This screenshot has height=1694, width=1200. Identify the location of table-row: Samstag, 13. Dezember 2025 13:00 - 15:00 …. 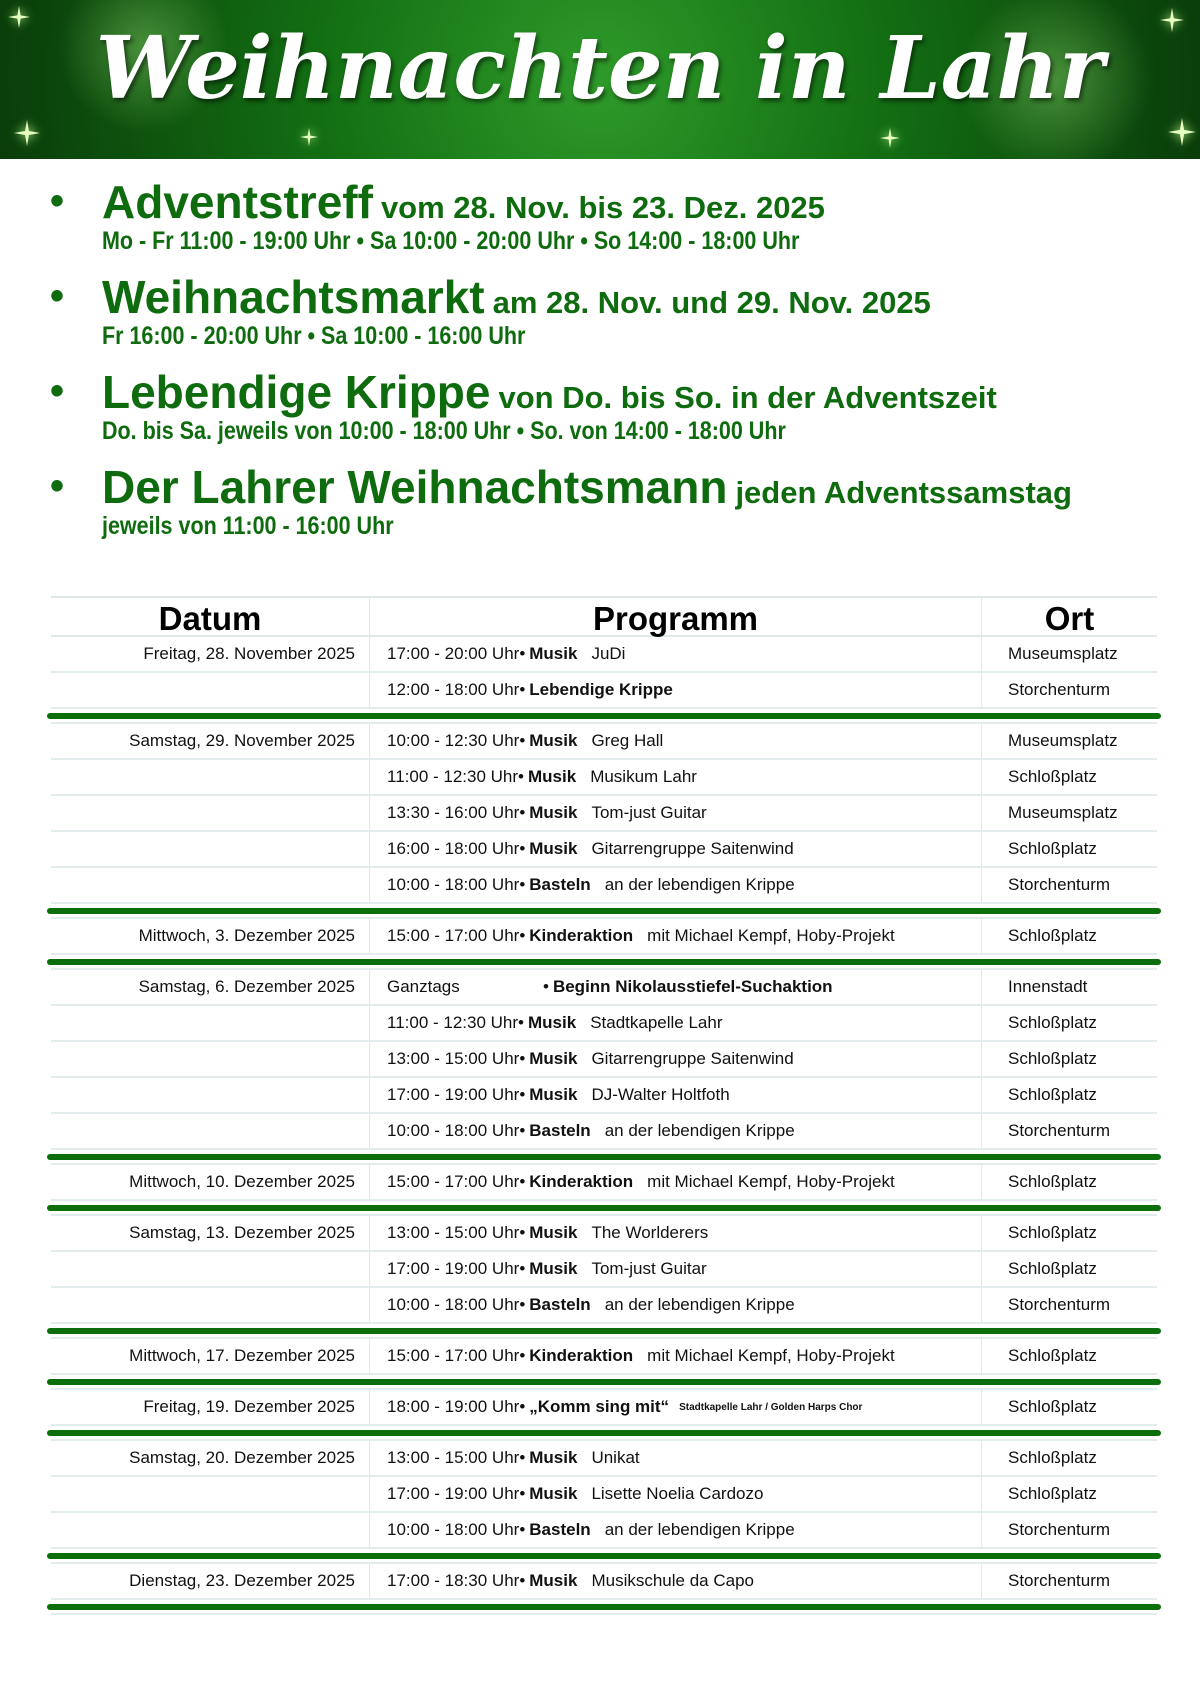
(604, 1234).